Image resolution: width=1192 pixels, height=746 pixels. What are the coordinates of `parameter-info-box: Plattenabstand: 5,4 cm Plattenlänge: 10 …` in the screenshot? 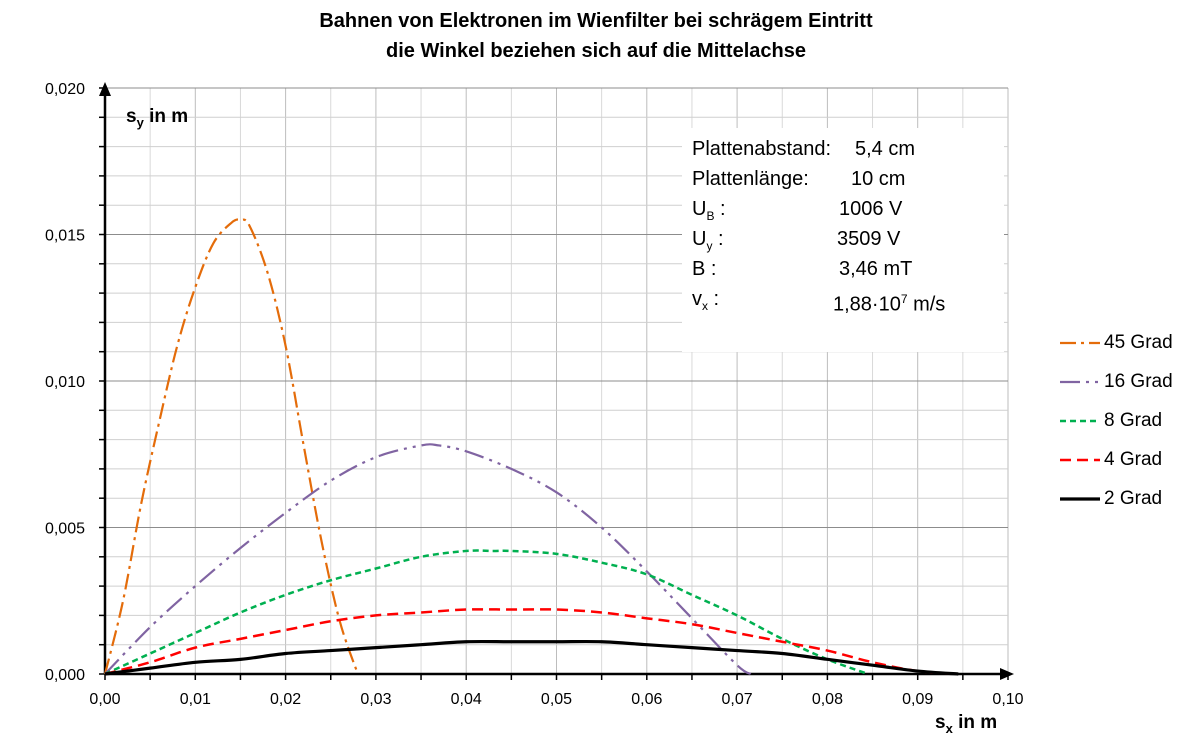 It's located at (843, 240).